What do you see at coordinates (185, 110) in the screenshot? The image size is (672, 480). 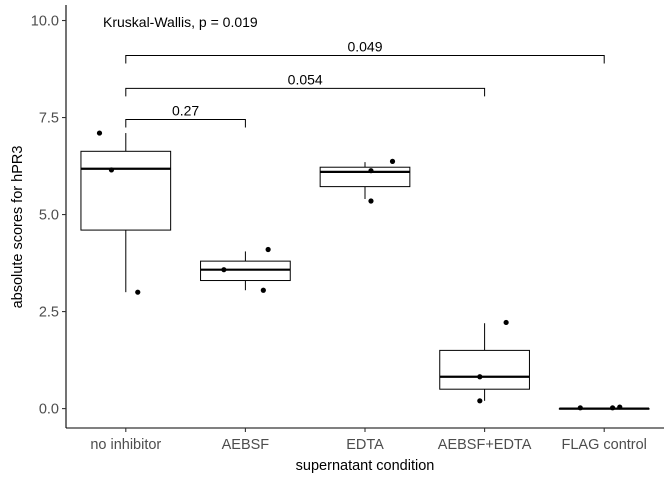 I see `p-value-label: 0.27` at bounding box center [185, 110].